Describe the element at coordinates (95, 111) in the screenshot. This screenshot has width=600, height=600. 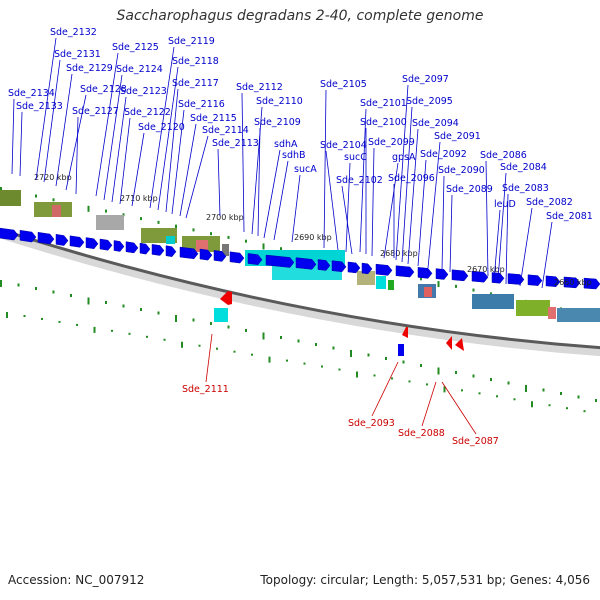
I see `gene-label: Sde_2127` at that location.